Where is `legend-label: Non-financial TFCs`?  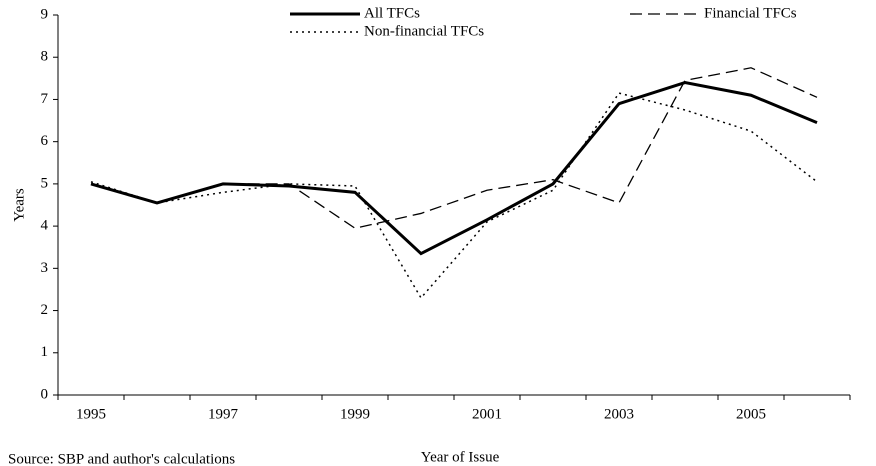 legend-label: Non-financial TFCs is located at coordinates (424, 31).